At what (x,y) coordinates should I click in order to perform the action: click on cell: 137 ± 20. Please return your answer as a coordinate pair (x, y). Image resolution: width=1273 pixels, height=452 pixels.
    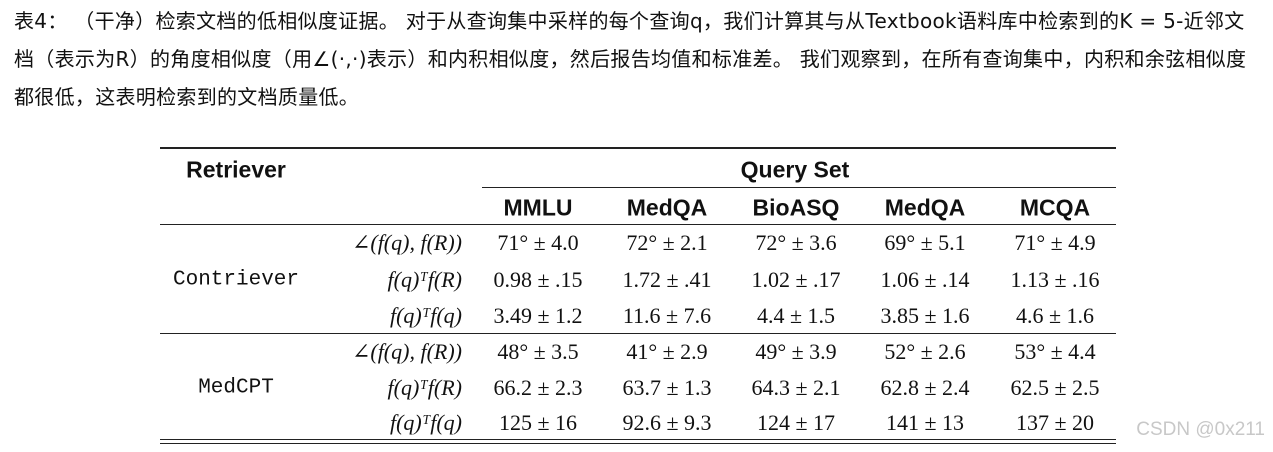
    Looking at the image, I should click on (1055, 422).